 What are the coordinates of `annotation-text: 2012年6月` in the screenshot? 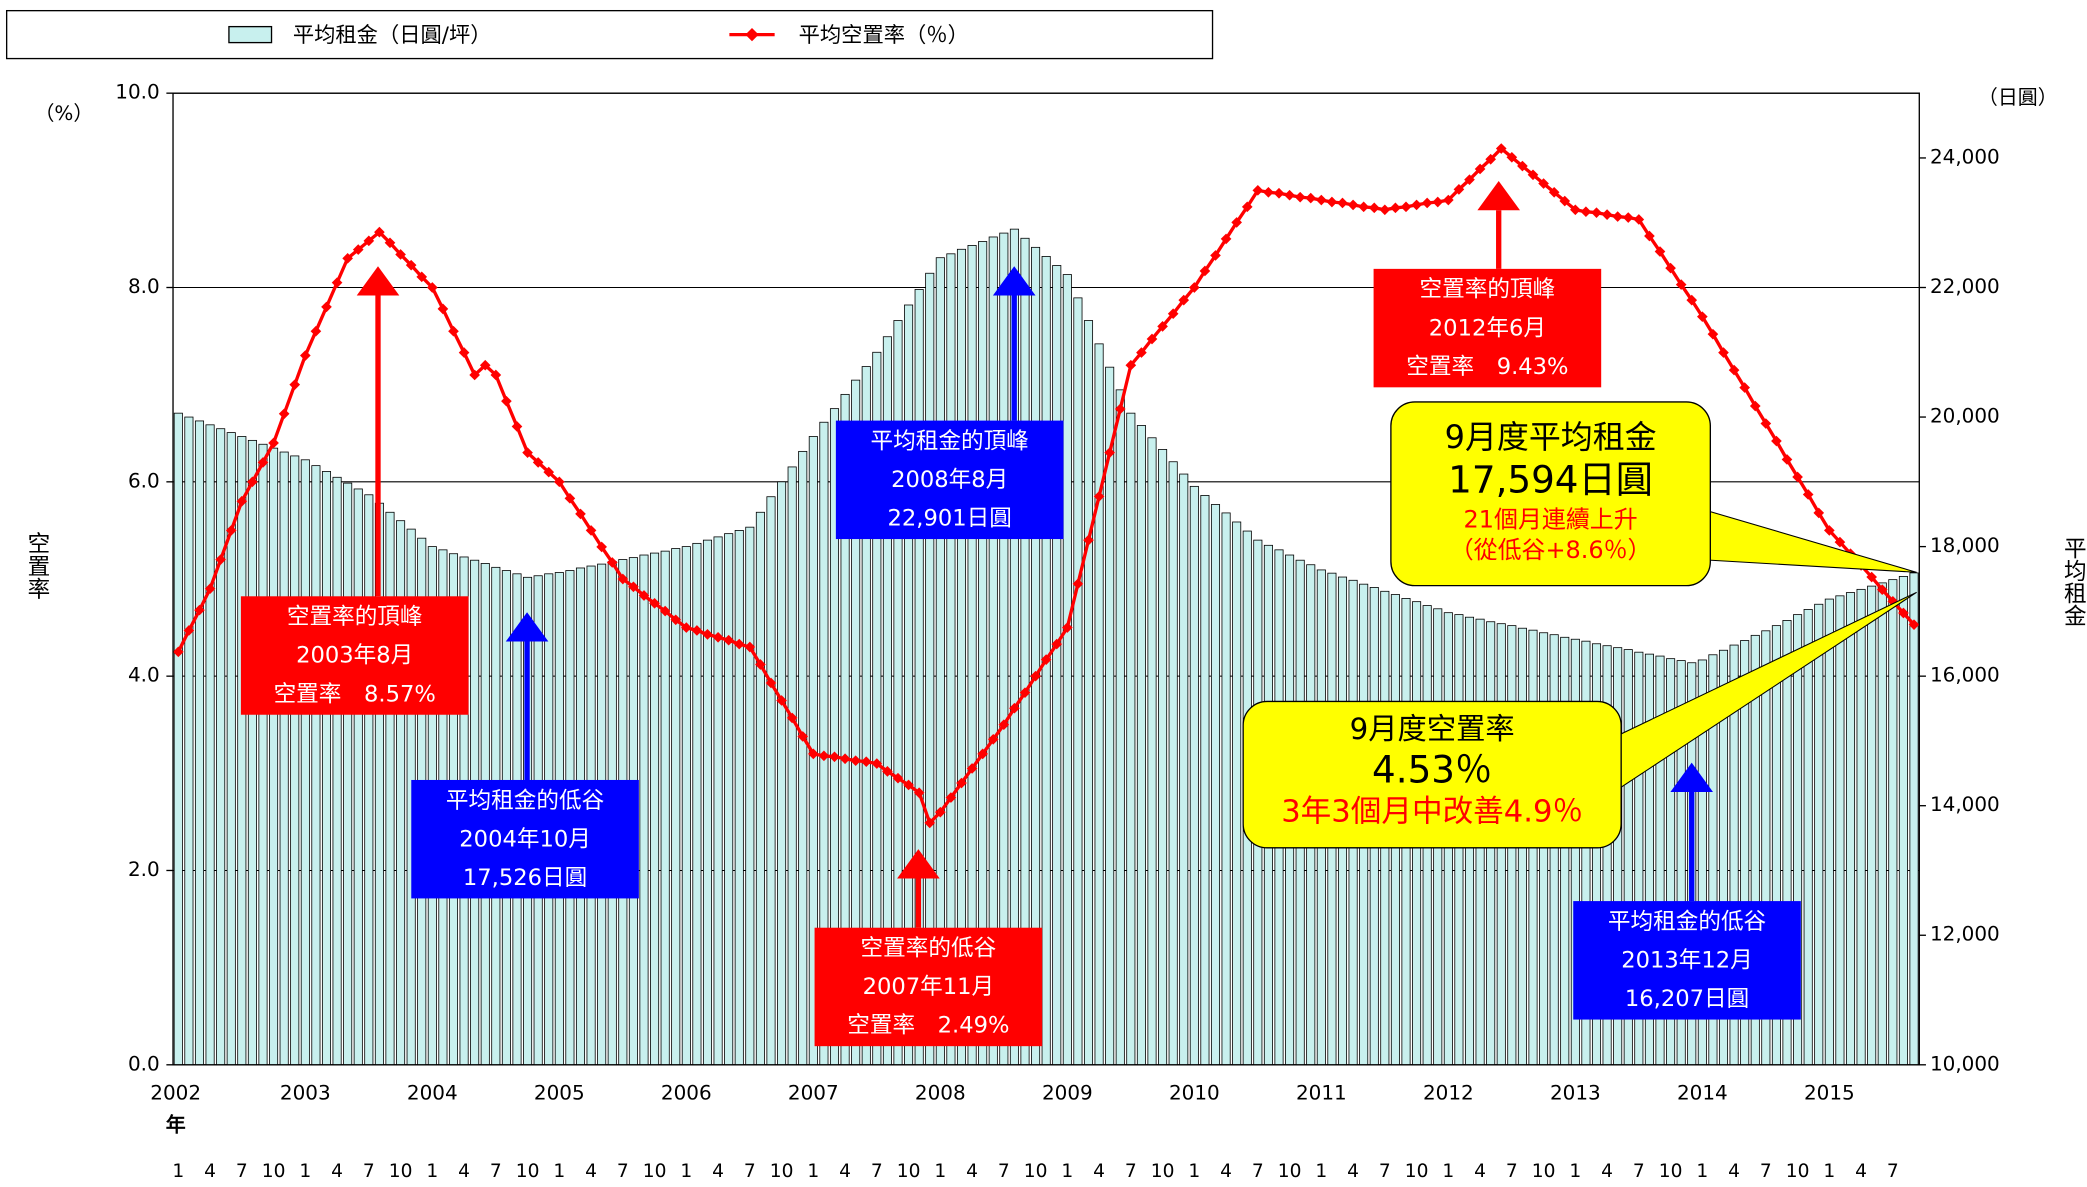 It's located at (1487, 328).